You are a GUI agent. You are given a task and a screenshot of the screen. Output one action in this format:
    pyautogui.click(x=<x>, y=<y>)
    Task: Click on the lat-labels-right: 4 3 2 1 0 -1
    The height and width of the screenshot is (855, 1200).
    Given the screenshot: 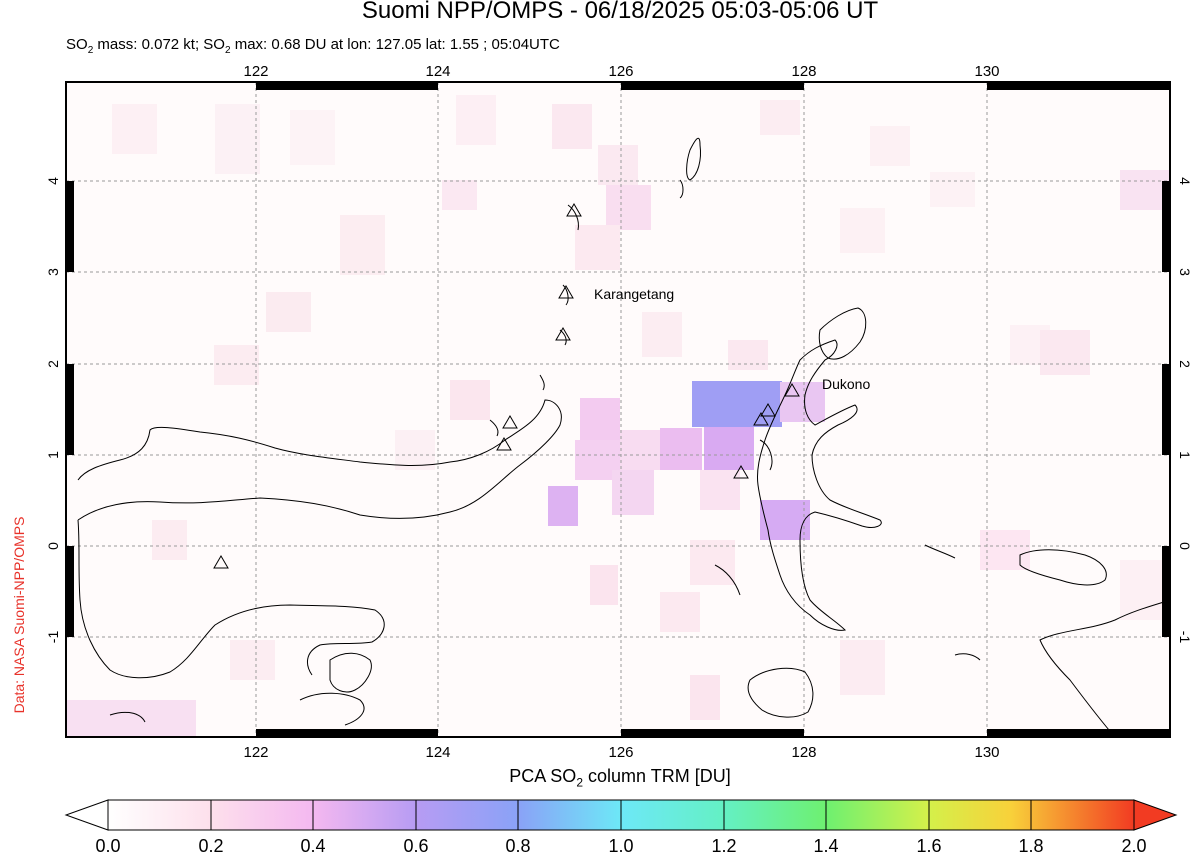 What is the action you would take?
    pyautogui.click(x=1185, y=410)
    